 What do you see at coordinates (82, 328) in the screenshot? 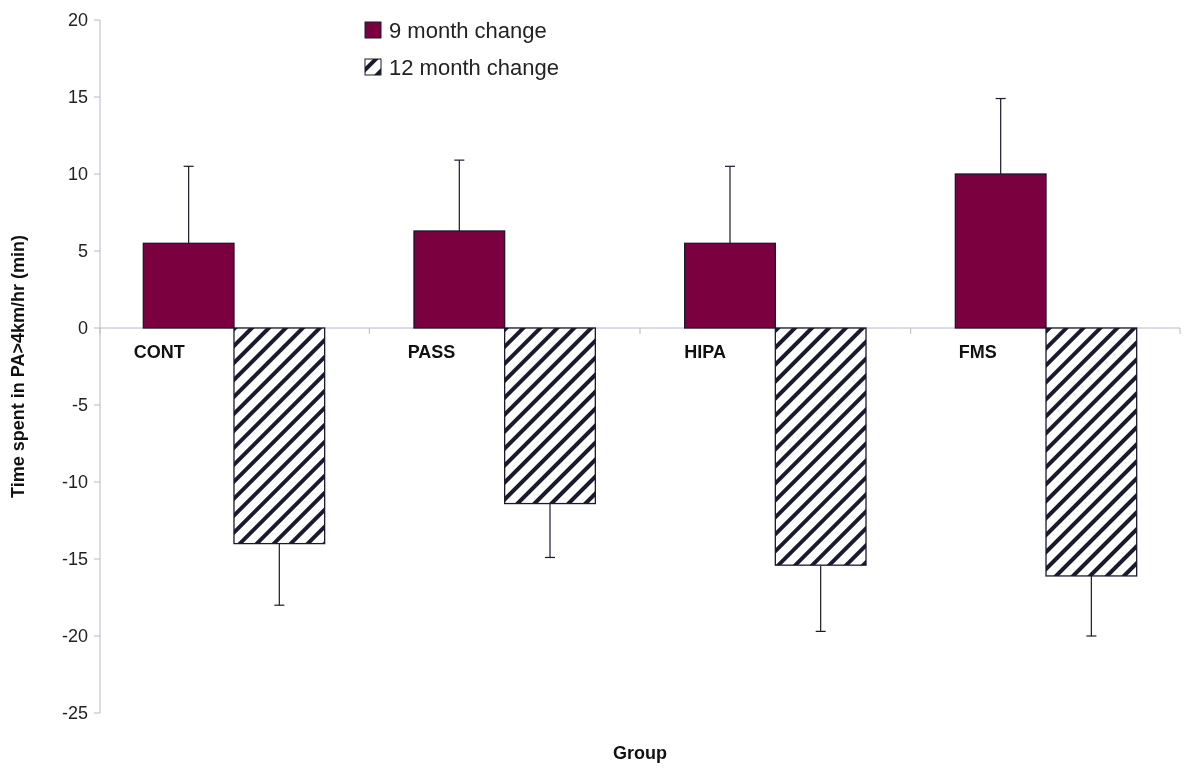
I see `y-tick-label: 0` at bounding box center [82, 328].